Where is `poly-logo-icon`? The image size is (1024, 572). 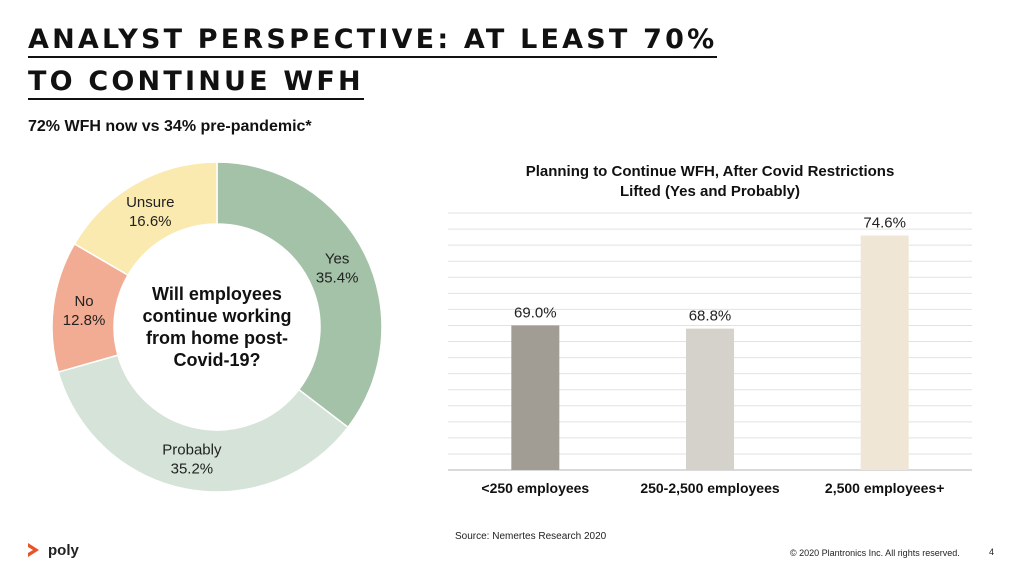
poly-logo-icon is located at coordinates (33, 550).